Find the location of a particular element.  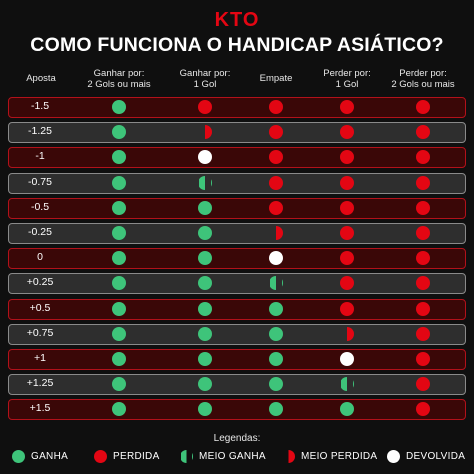

column-header: Ganhar por: 1 Gol is located at coordinates (205, 79).